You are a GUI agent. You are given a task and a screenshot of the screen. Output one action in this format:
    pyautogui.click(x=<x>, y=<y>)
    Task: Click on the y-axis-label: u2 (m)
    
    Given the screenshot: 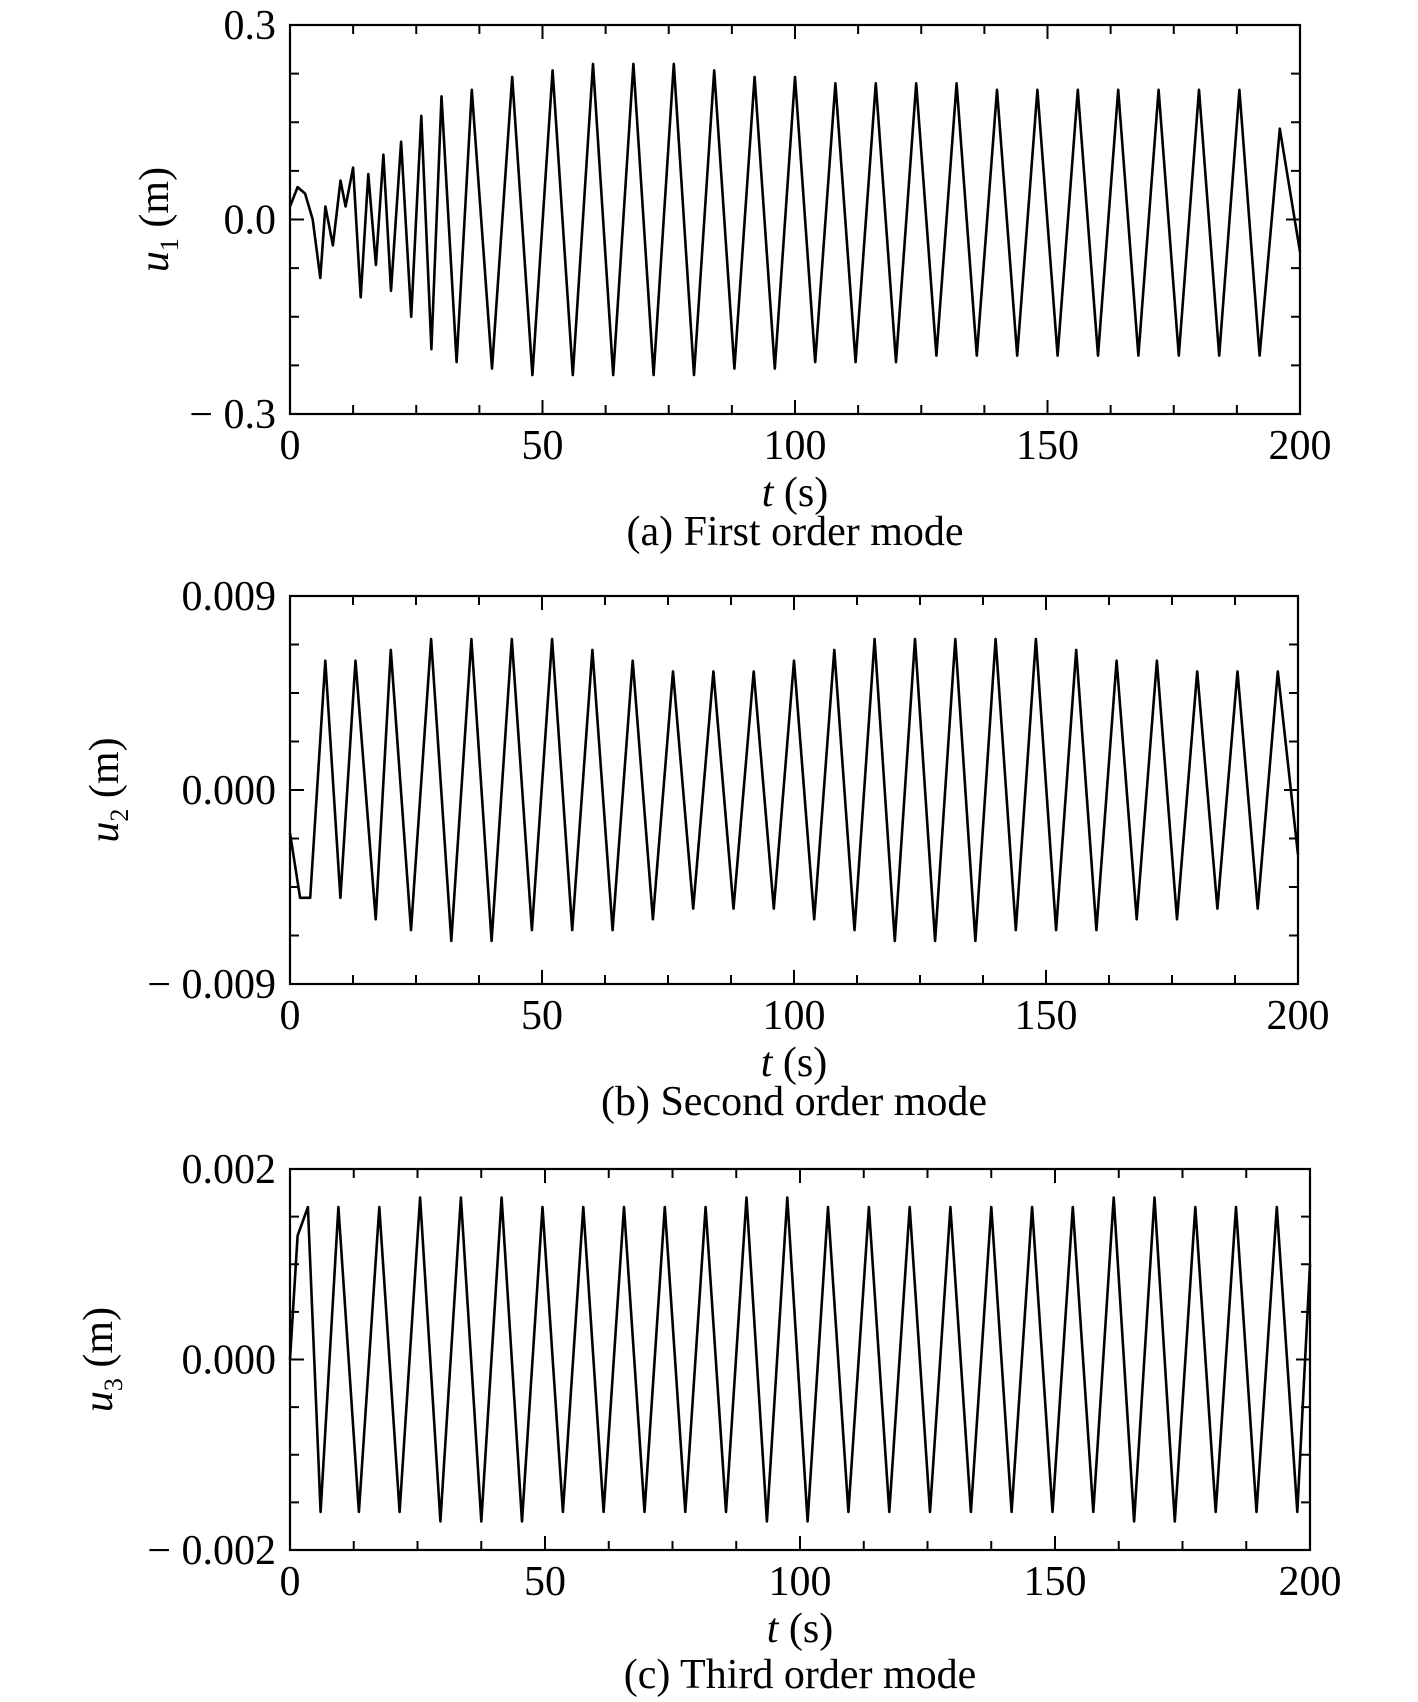 What is the action you would take?
    pyautogui.click(x=108, y=789)
    